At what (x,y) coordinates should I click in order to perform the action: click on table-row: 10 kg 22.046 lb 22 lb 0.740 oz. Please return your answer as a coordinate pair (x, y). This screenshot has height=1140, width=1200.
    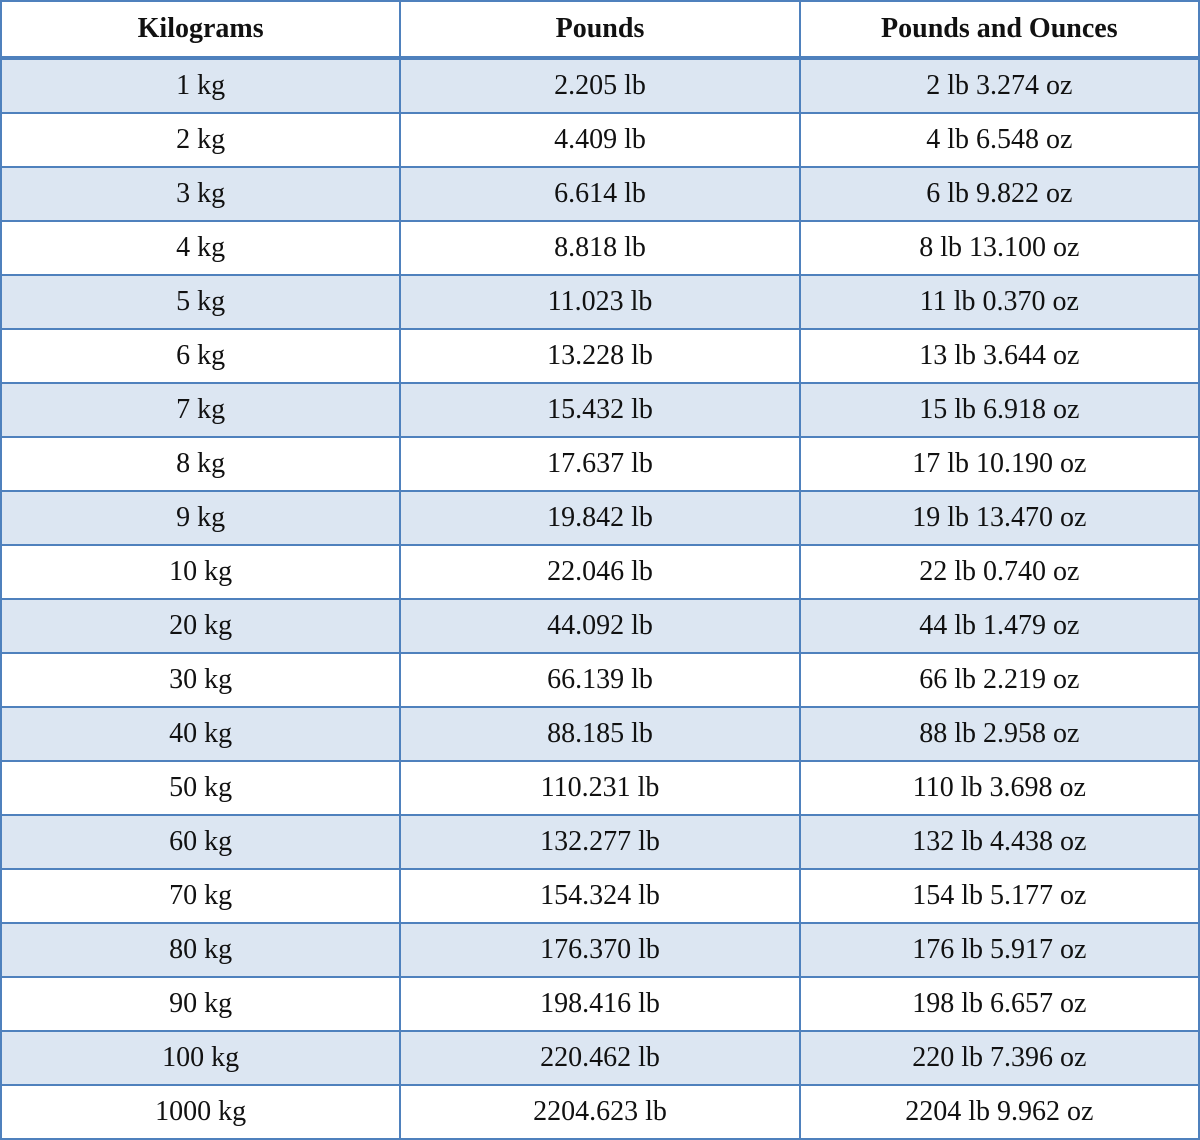
    Looking at the image, I should click on (600, 572).